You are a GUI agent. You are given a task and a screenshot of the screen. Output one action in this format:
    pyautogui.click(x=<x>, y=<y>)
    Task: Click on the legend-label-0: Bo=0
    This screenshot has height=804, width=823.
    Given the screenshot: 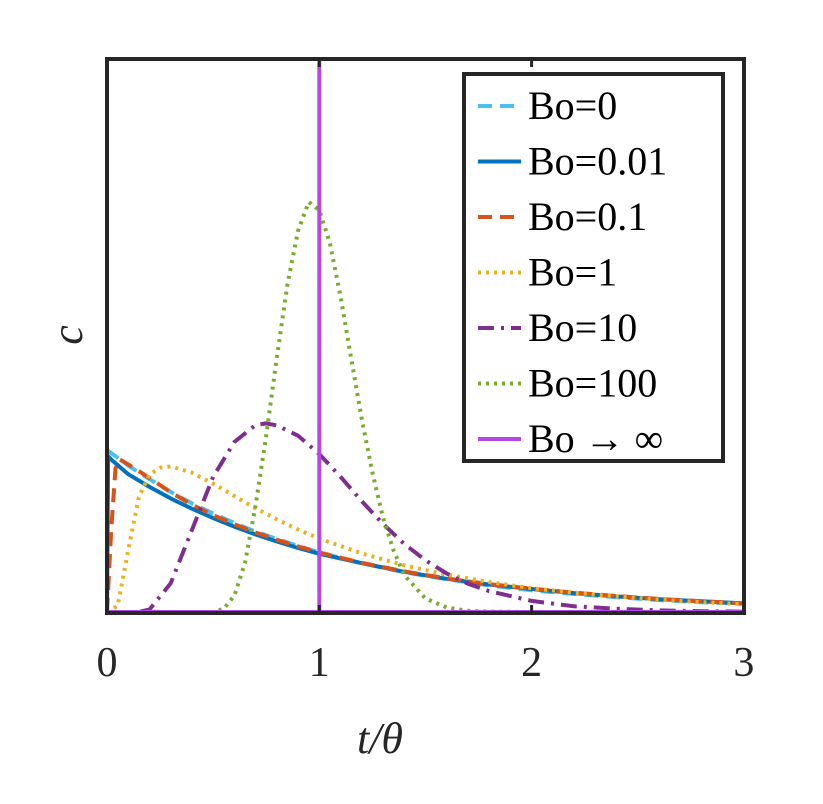 What is the action you would take?
    pyautogui.click(x=572, y=105)
    